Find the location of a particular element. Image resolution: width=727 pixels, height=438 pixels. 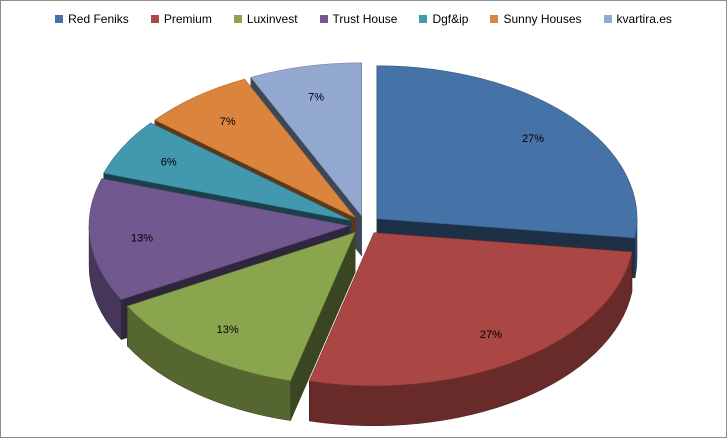

legend-label: Trust House is located at coordinates (365, 19).